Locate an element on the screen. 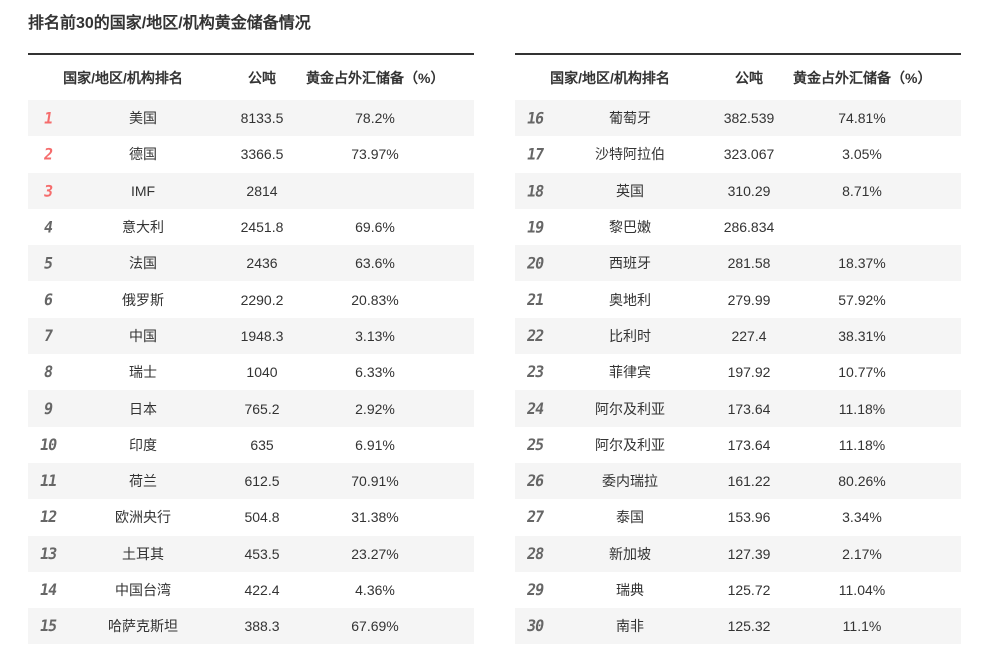 This screenshot has width=989, height=651. percent-cell: 10.77% is located at coordinates (862, 372).